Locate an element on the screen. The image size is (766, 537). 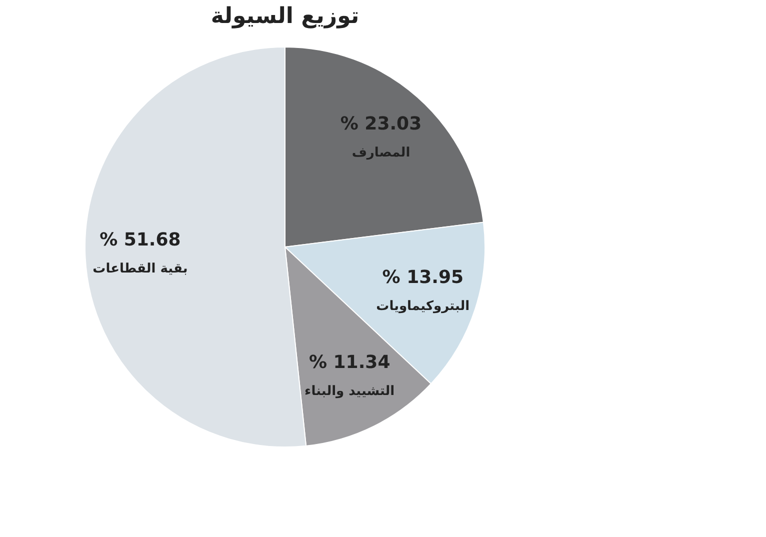
data-label: % 11.34 is located at coordinates (349, 362).